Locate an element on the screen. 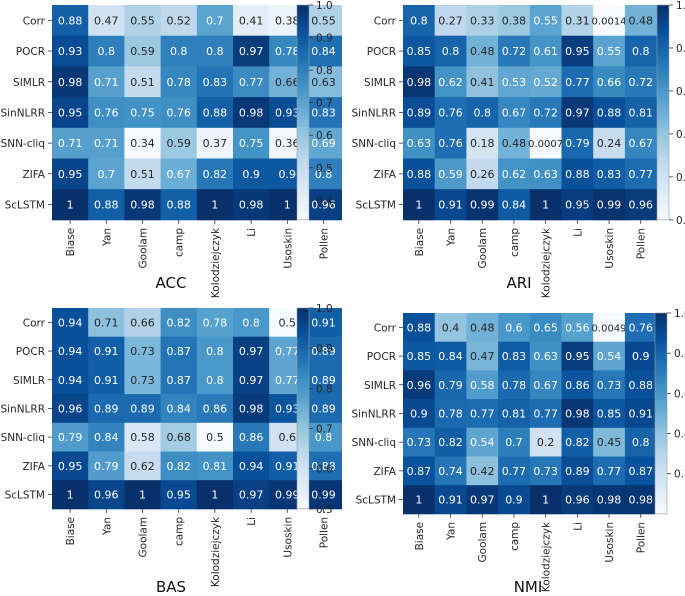  cell-label-simlr-li: 0.86 is located at coordinates (577, 385).